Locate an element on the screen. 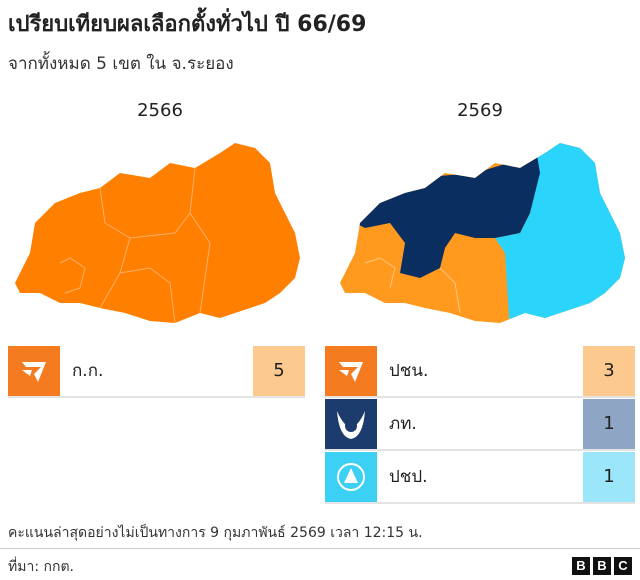 This screenshot has height=580, width=640. subtitle: จากทั้งหมด 5 เขต ใน จ.ระยอง is located at coordinates (121, 64).